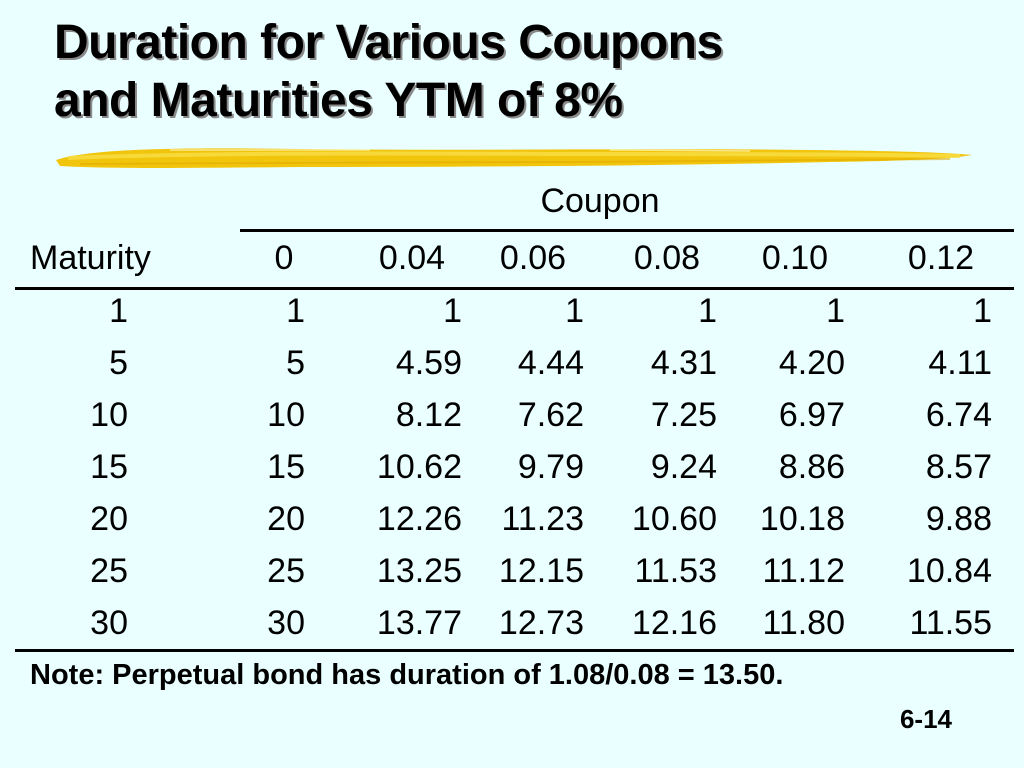 The height and width of the screenshot is (768, 1024). I want to click on slide-title-line-1: Duration for Various Coupons, so click(388, 42).